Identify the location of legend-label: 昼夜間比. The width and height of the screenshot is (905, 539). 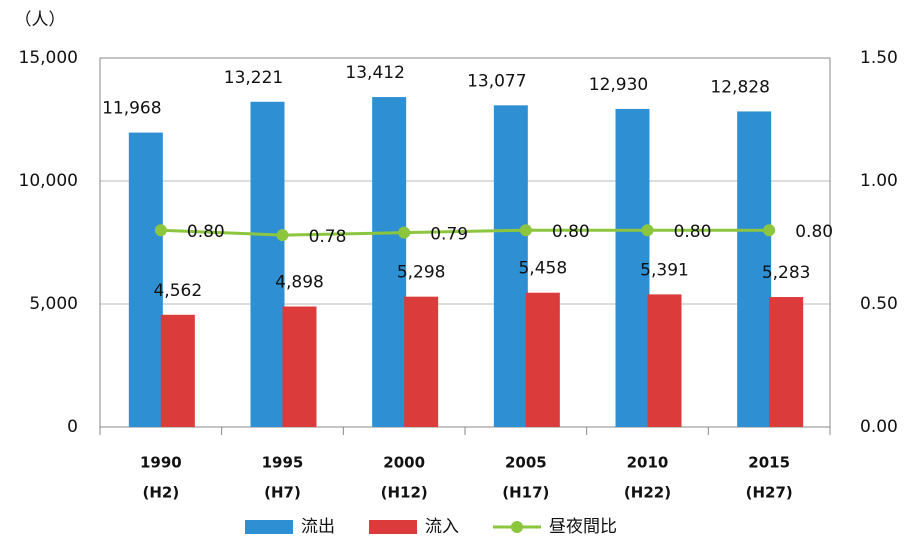
(583, 527).